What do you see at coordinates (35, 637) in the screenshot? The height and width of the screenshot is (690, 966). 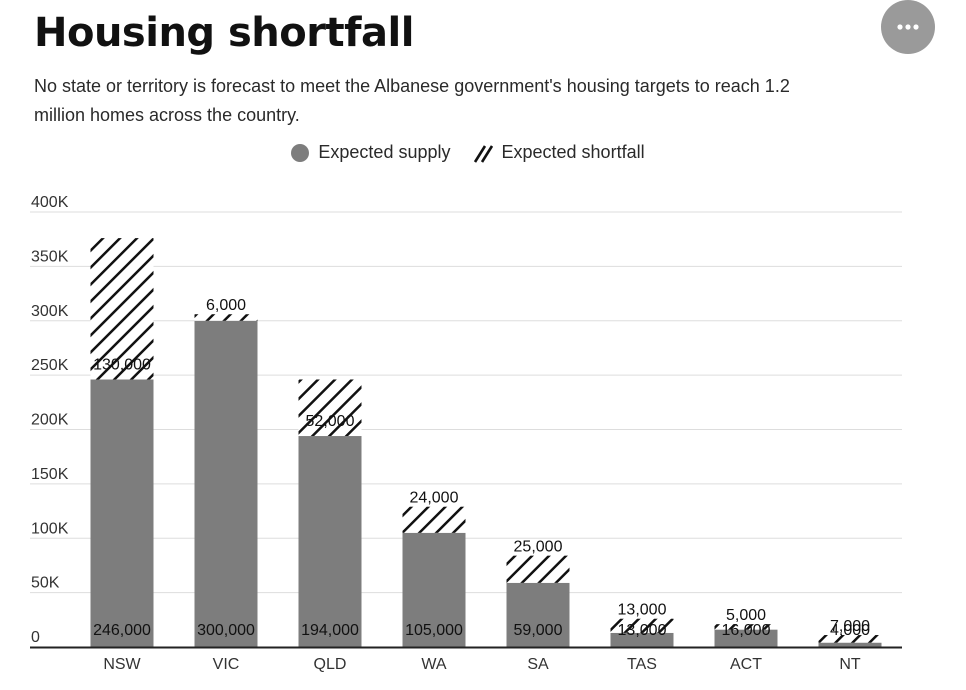 I see `y-tick-label: 0` at bounding box center [35, 637].